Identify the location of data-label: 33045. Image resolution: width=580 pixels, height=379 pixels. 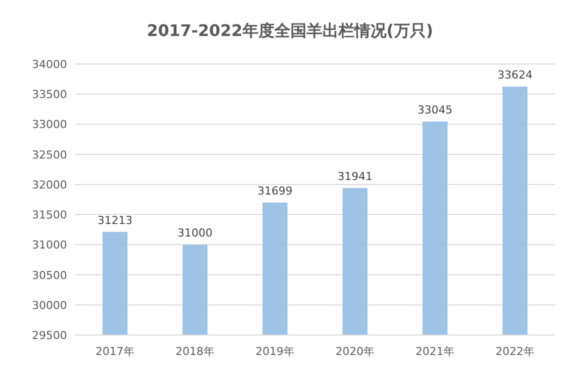
(435, 110).